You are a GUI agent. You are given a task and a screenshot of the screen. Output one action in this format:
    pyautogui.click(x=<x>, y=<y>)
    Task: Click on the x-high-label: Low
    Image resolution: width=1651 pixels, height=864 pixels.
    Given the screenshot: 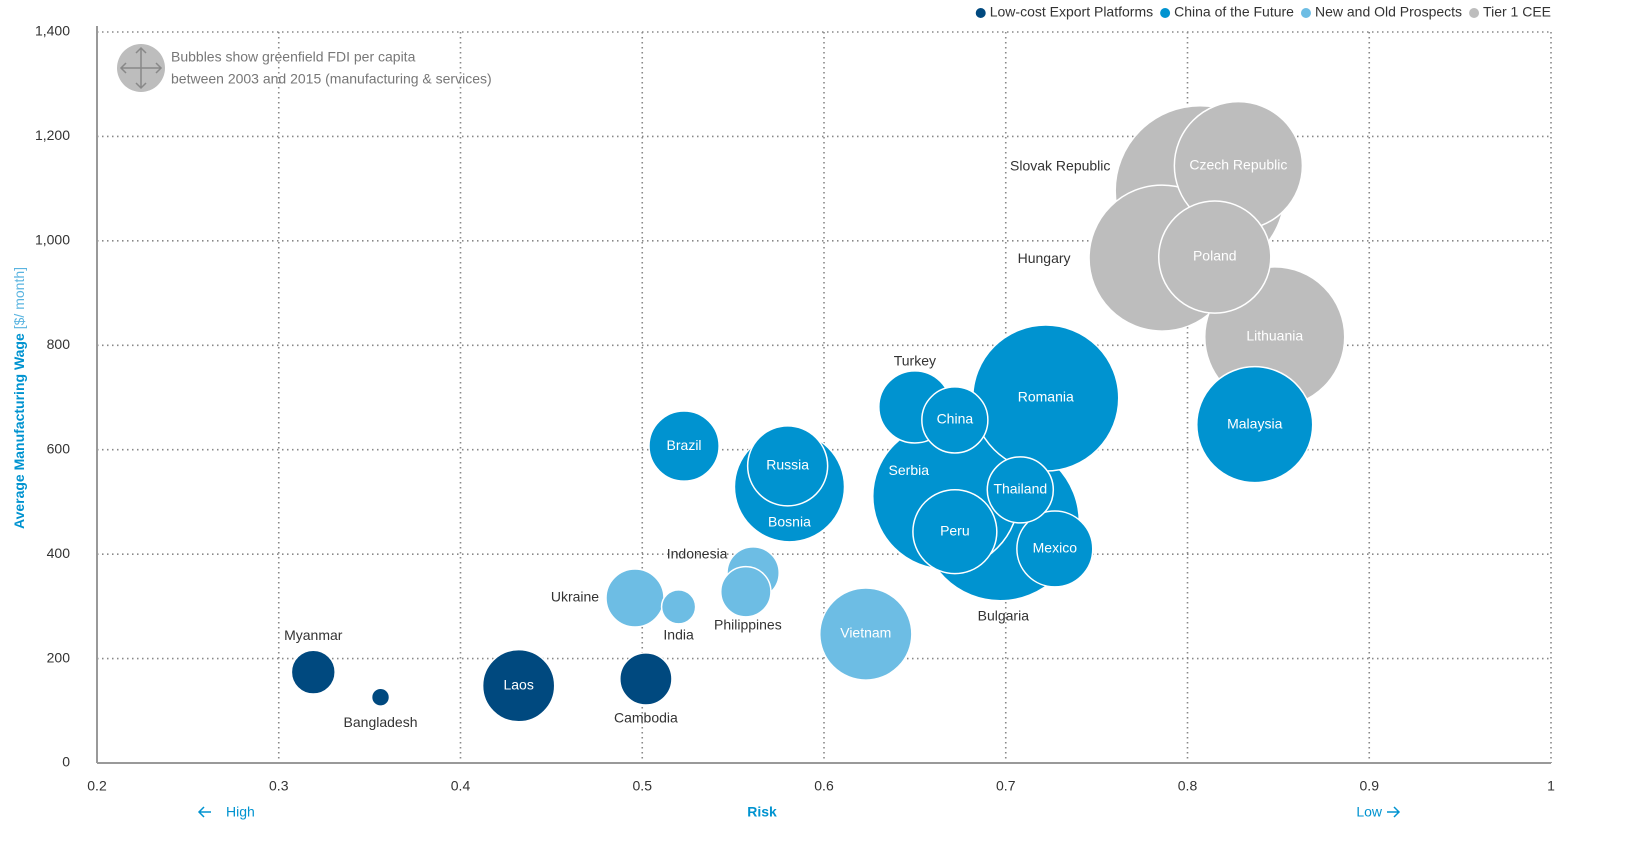 What is the action you would take?
    pyautogui.click(x=1369, y=812)
    